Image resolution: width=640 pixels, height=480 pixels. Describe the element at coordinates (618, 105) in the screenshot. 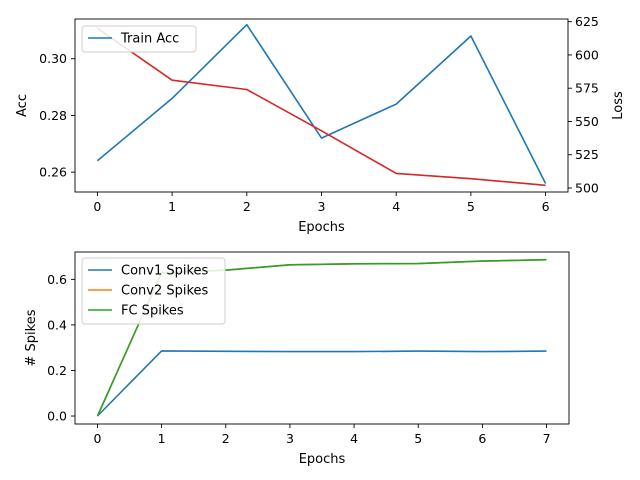

I see `y-right-axis-label: Loss` at that location.